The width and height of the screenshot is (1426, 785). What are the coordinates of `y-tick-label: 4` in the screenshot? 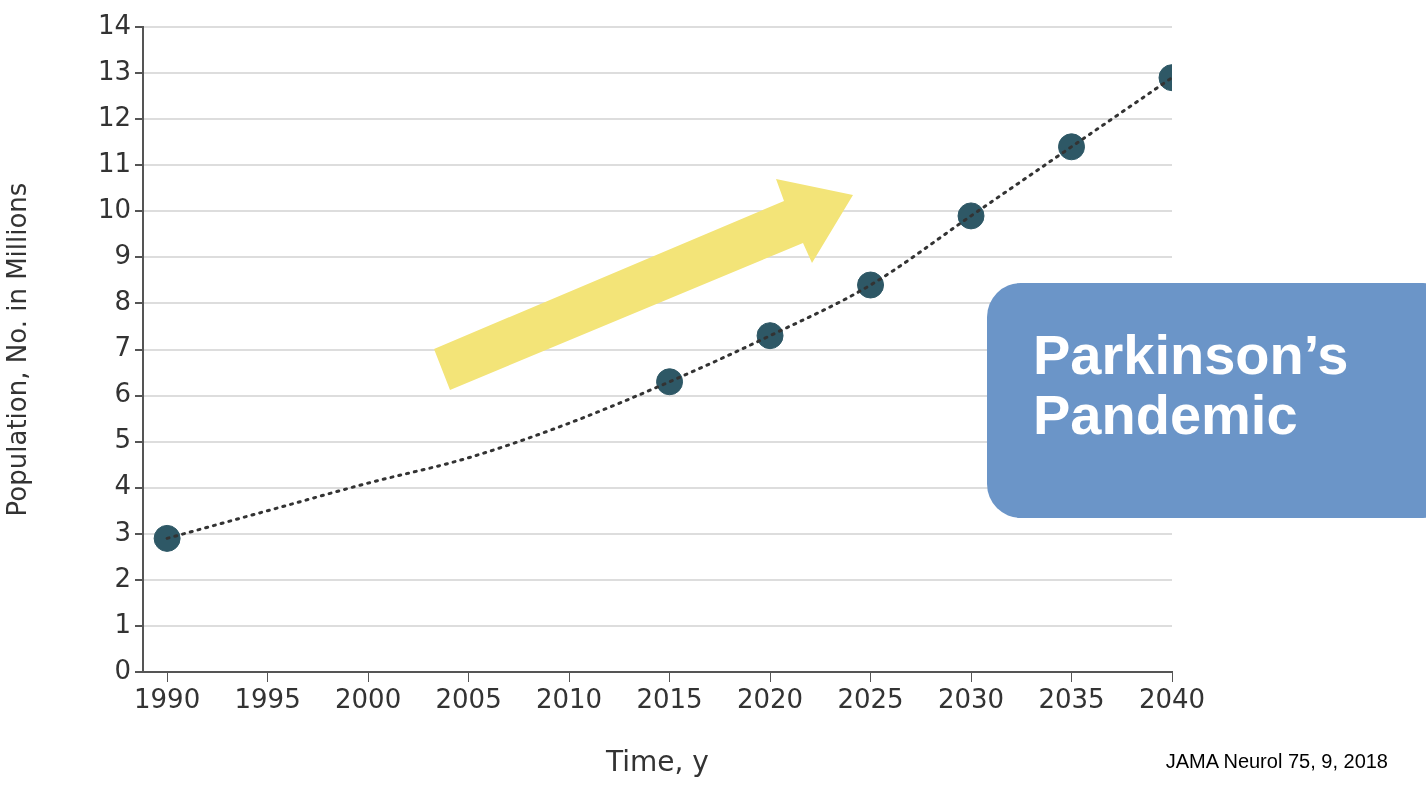 It's located at (122, 485).